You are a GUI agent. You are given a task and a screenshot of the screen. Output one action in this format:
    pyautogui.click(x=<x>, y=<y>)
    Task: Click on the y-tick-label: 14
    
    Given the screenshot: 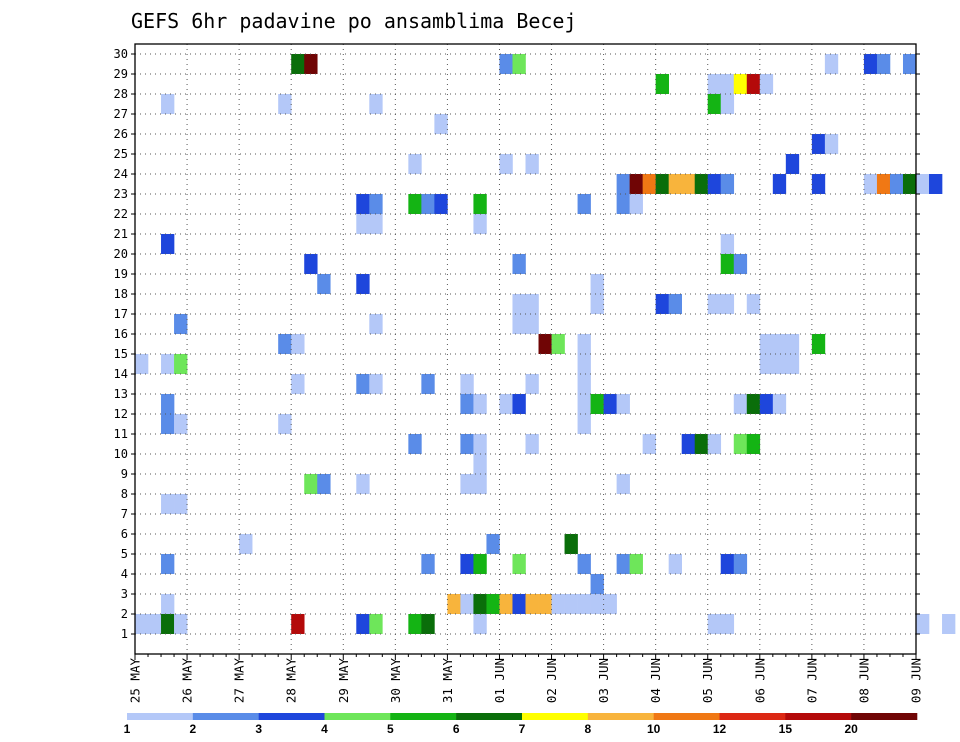 What is the action you would take?
    pyautogui.click(x=121, y=374)
    